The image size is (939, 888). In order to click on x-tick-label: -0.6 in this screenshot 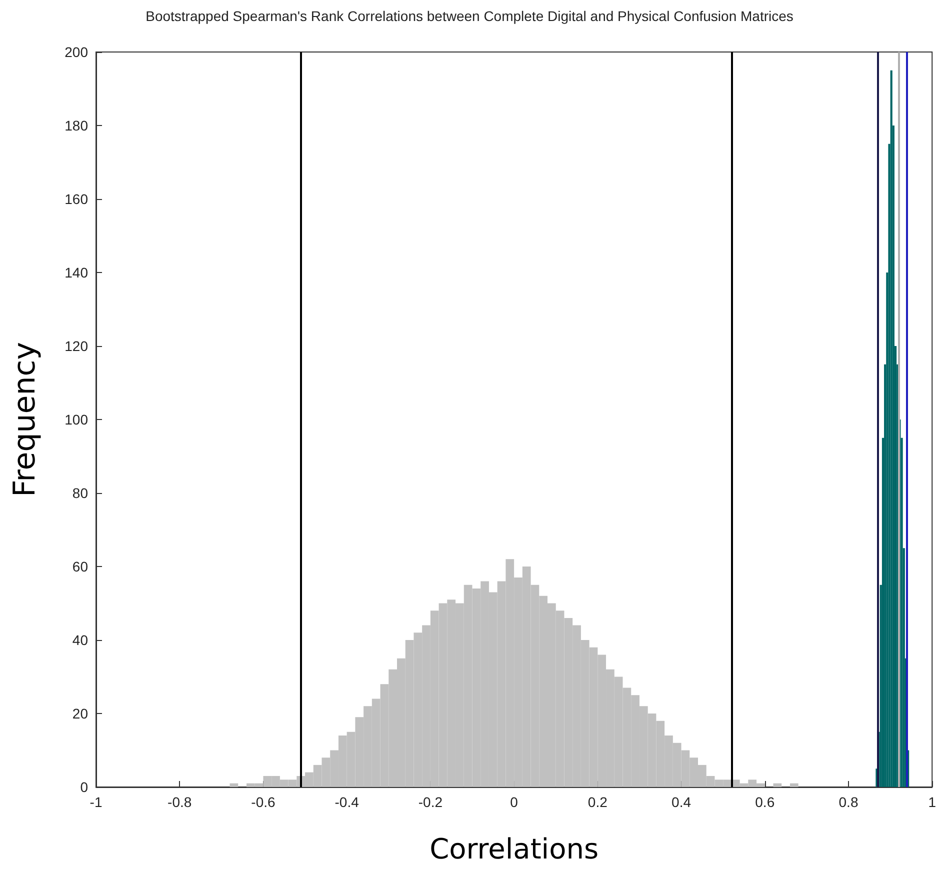, I will do `click(263, 802)`.